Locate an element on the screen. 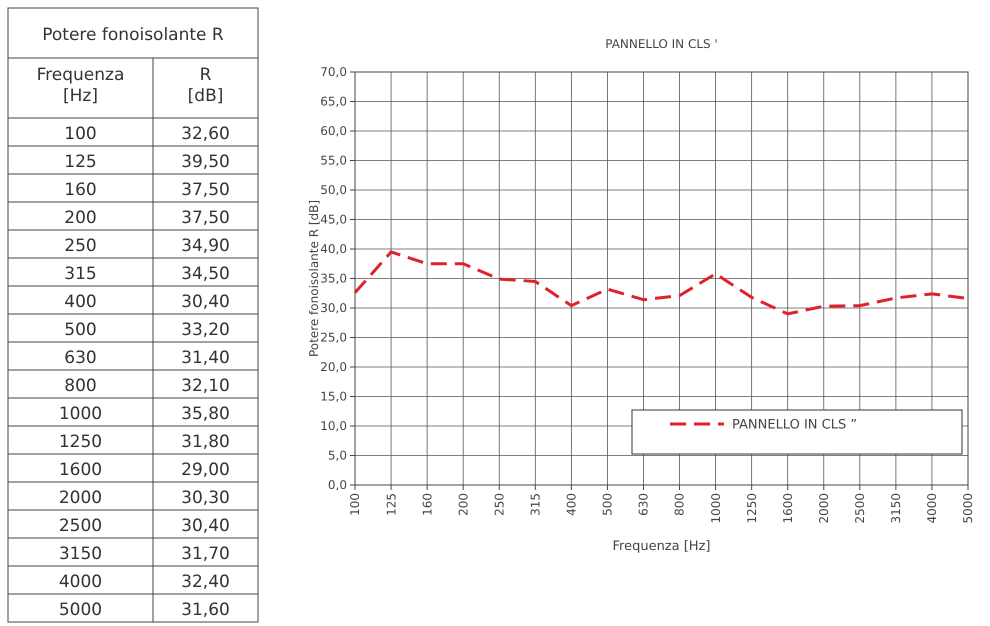 Image resolution: width=990 pixels, height=626 pixels. text: 33,20 is located at coordinates (205, 330).